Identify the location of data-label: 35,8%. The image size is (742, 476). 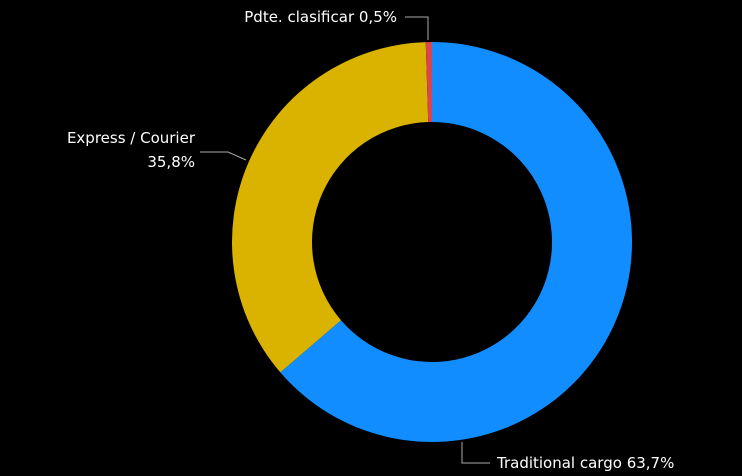
(171, 162).